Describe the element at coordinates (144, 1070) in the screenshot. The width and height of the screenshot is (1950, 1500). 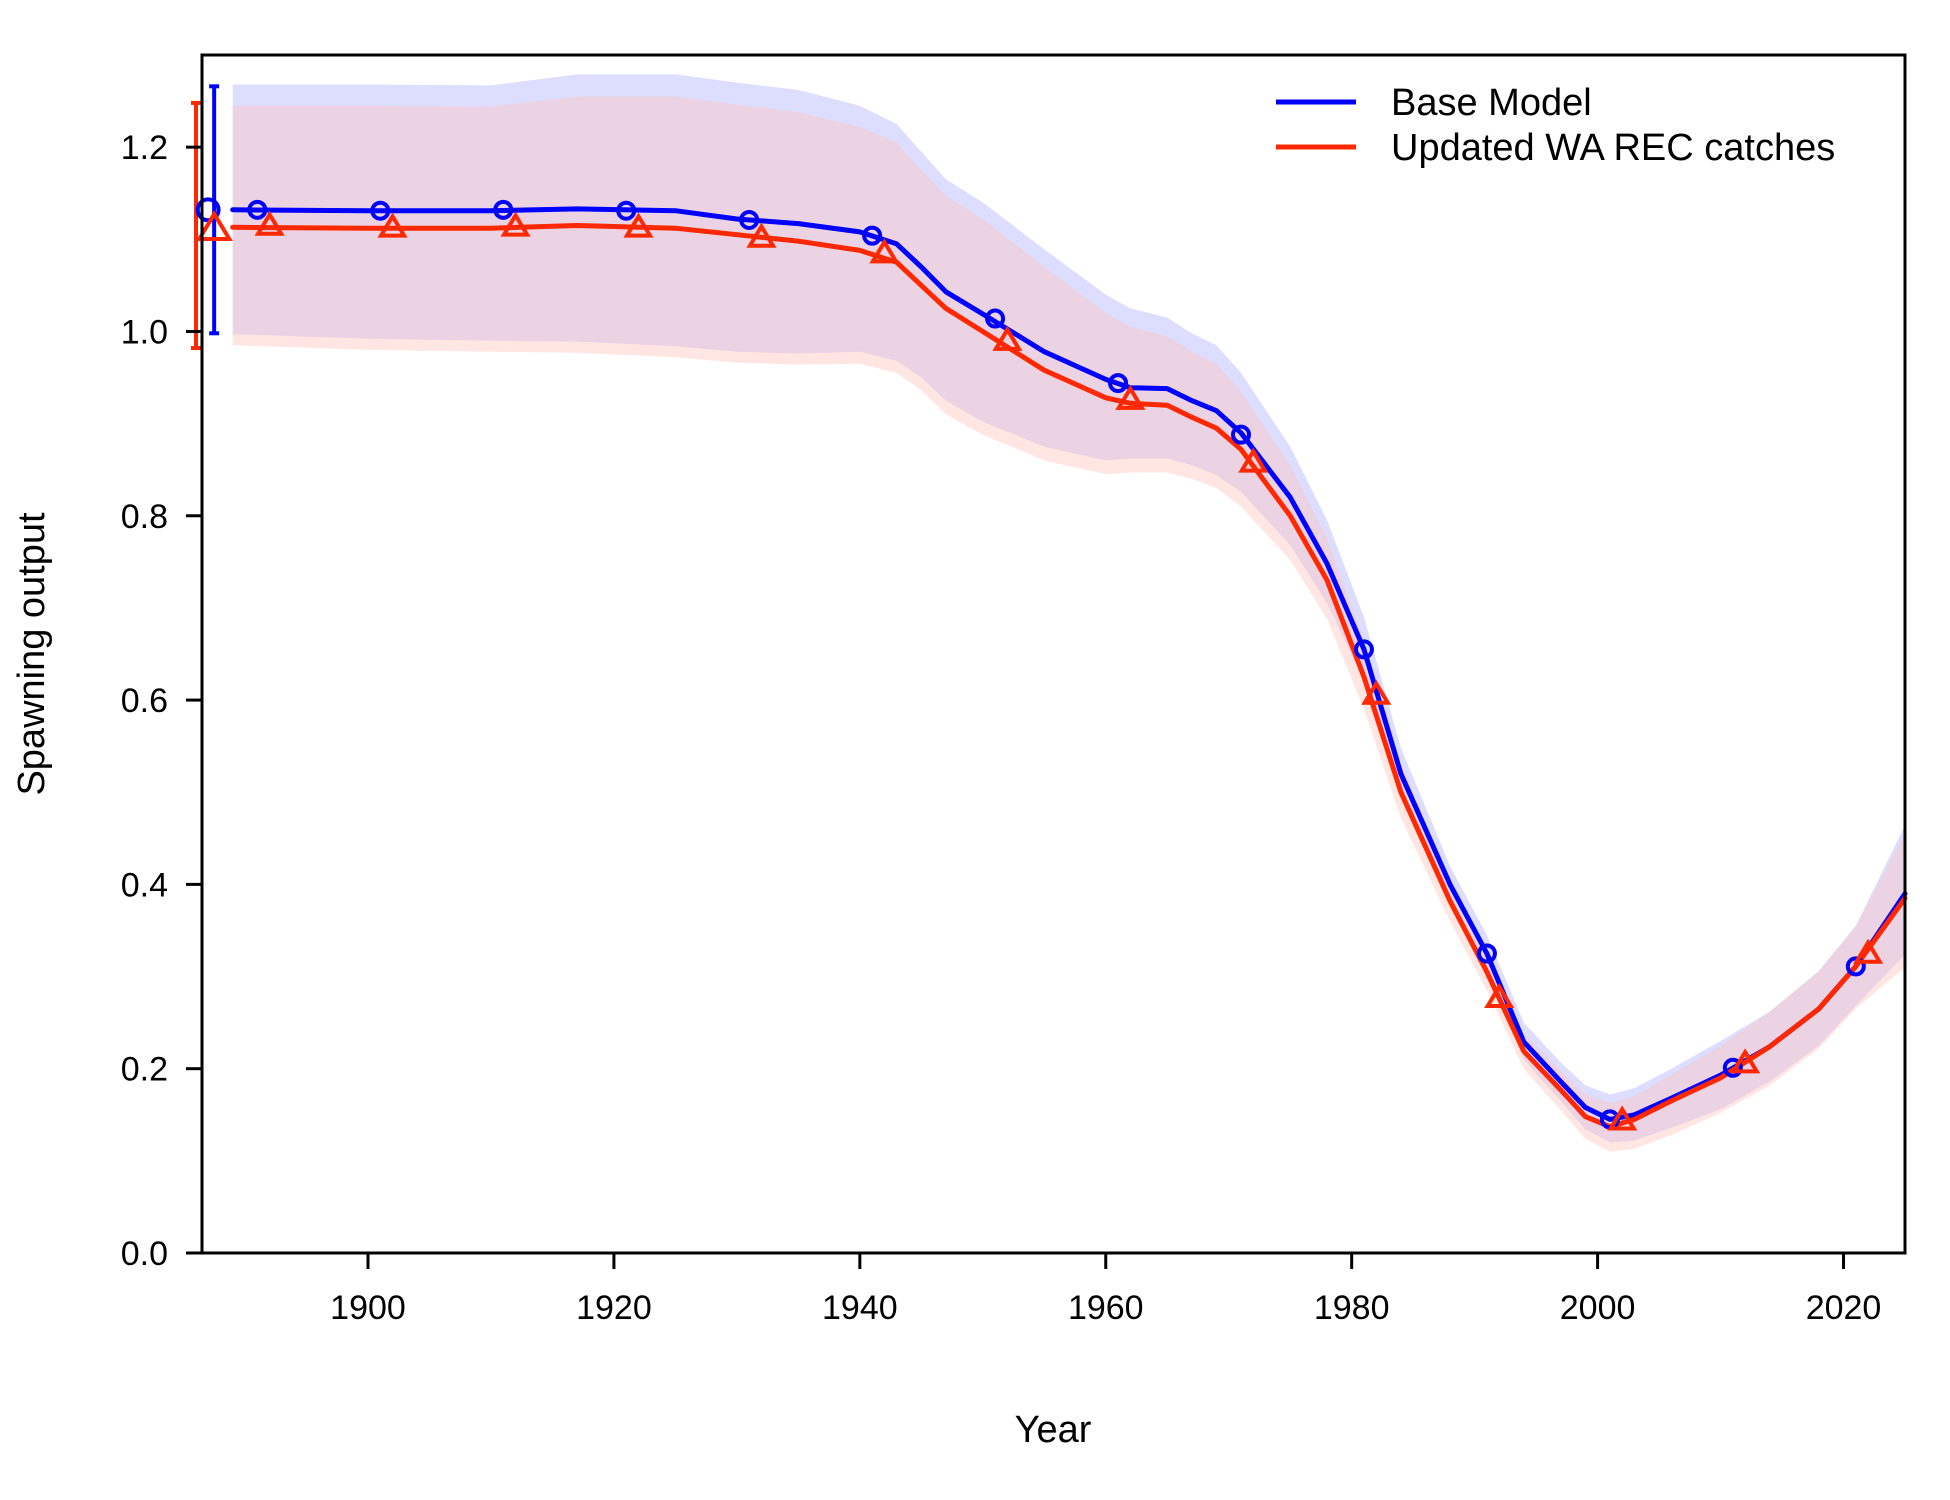
I see `y-tick-label: 0.2` at that location.